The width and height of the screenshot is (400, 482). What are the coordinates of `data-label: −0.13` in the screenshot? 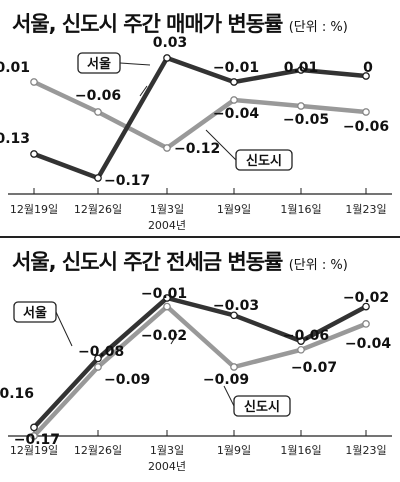 It's located at (15, 139).